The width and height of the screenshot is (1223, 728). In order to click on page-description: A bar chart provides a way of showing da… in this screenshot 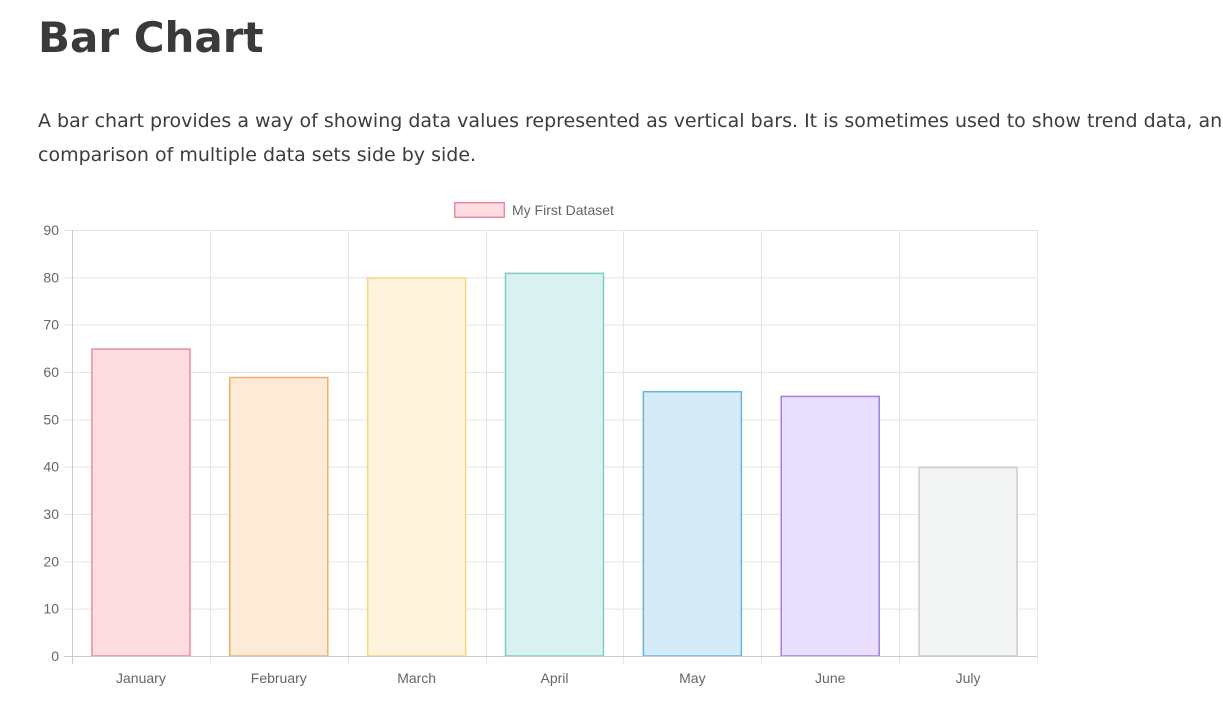, I will do `click(630, 138)`.